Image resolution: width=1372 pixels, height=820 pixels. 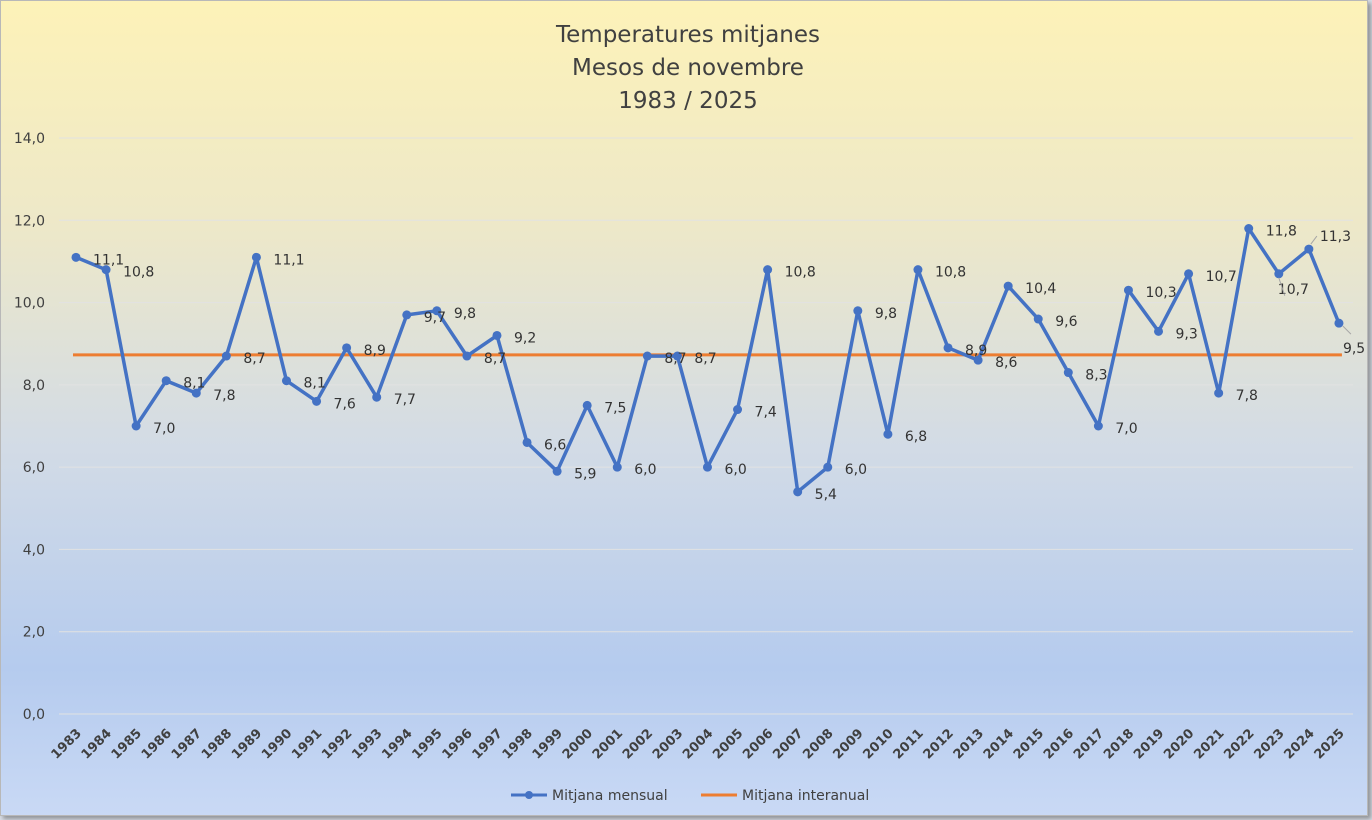 I want to click on y-tick-label: 8,0, so click(x=34, y=386).